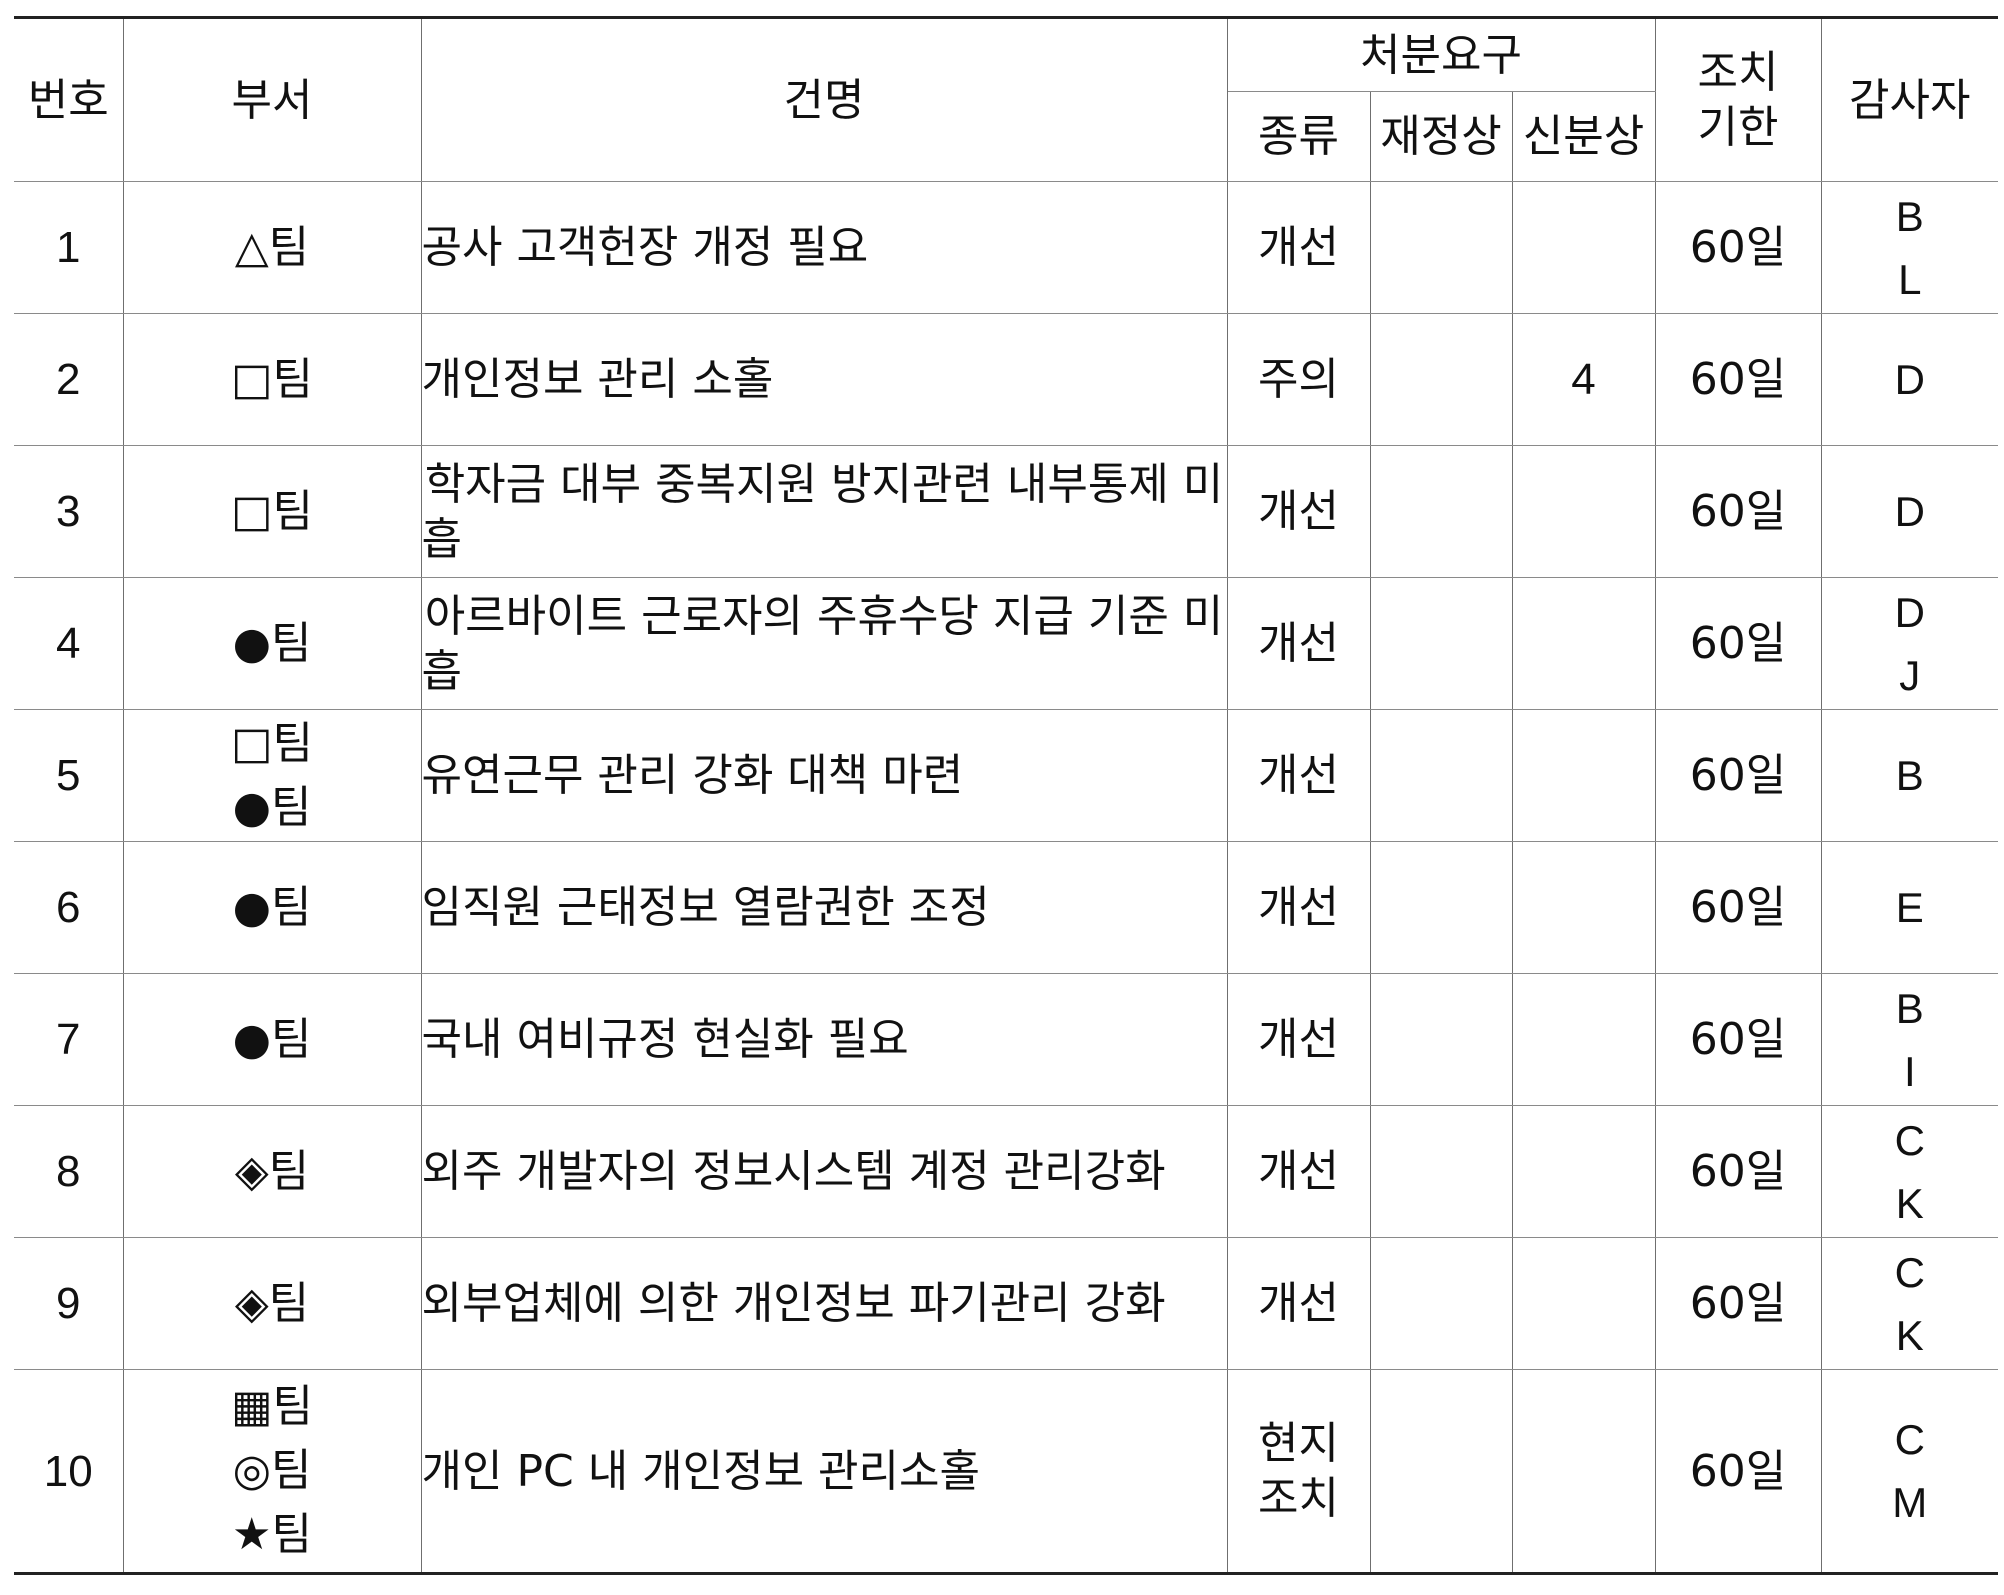 The height and width of the screenshot is (1595, 2004). What do you see at coordinates (69, 775) in the screenshot?
I see `row-number-cell: 5` at bounding box center [69, 775].